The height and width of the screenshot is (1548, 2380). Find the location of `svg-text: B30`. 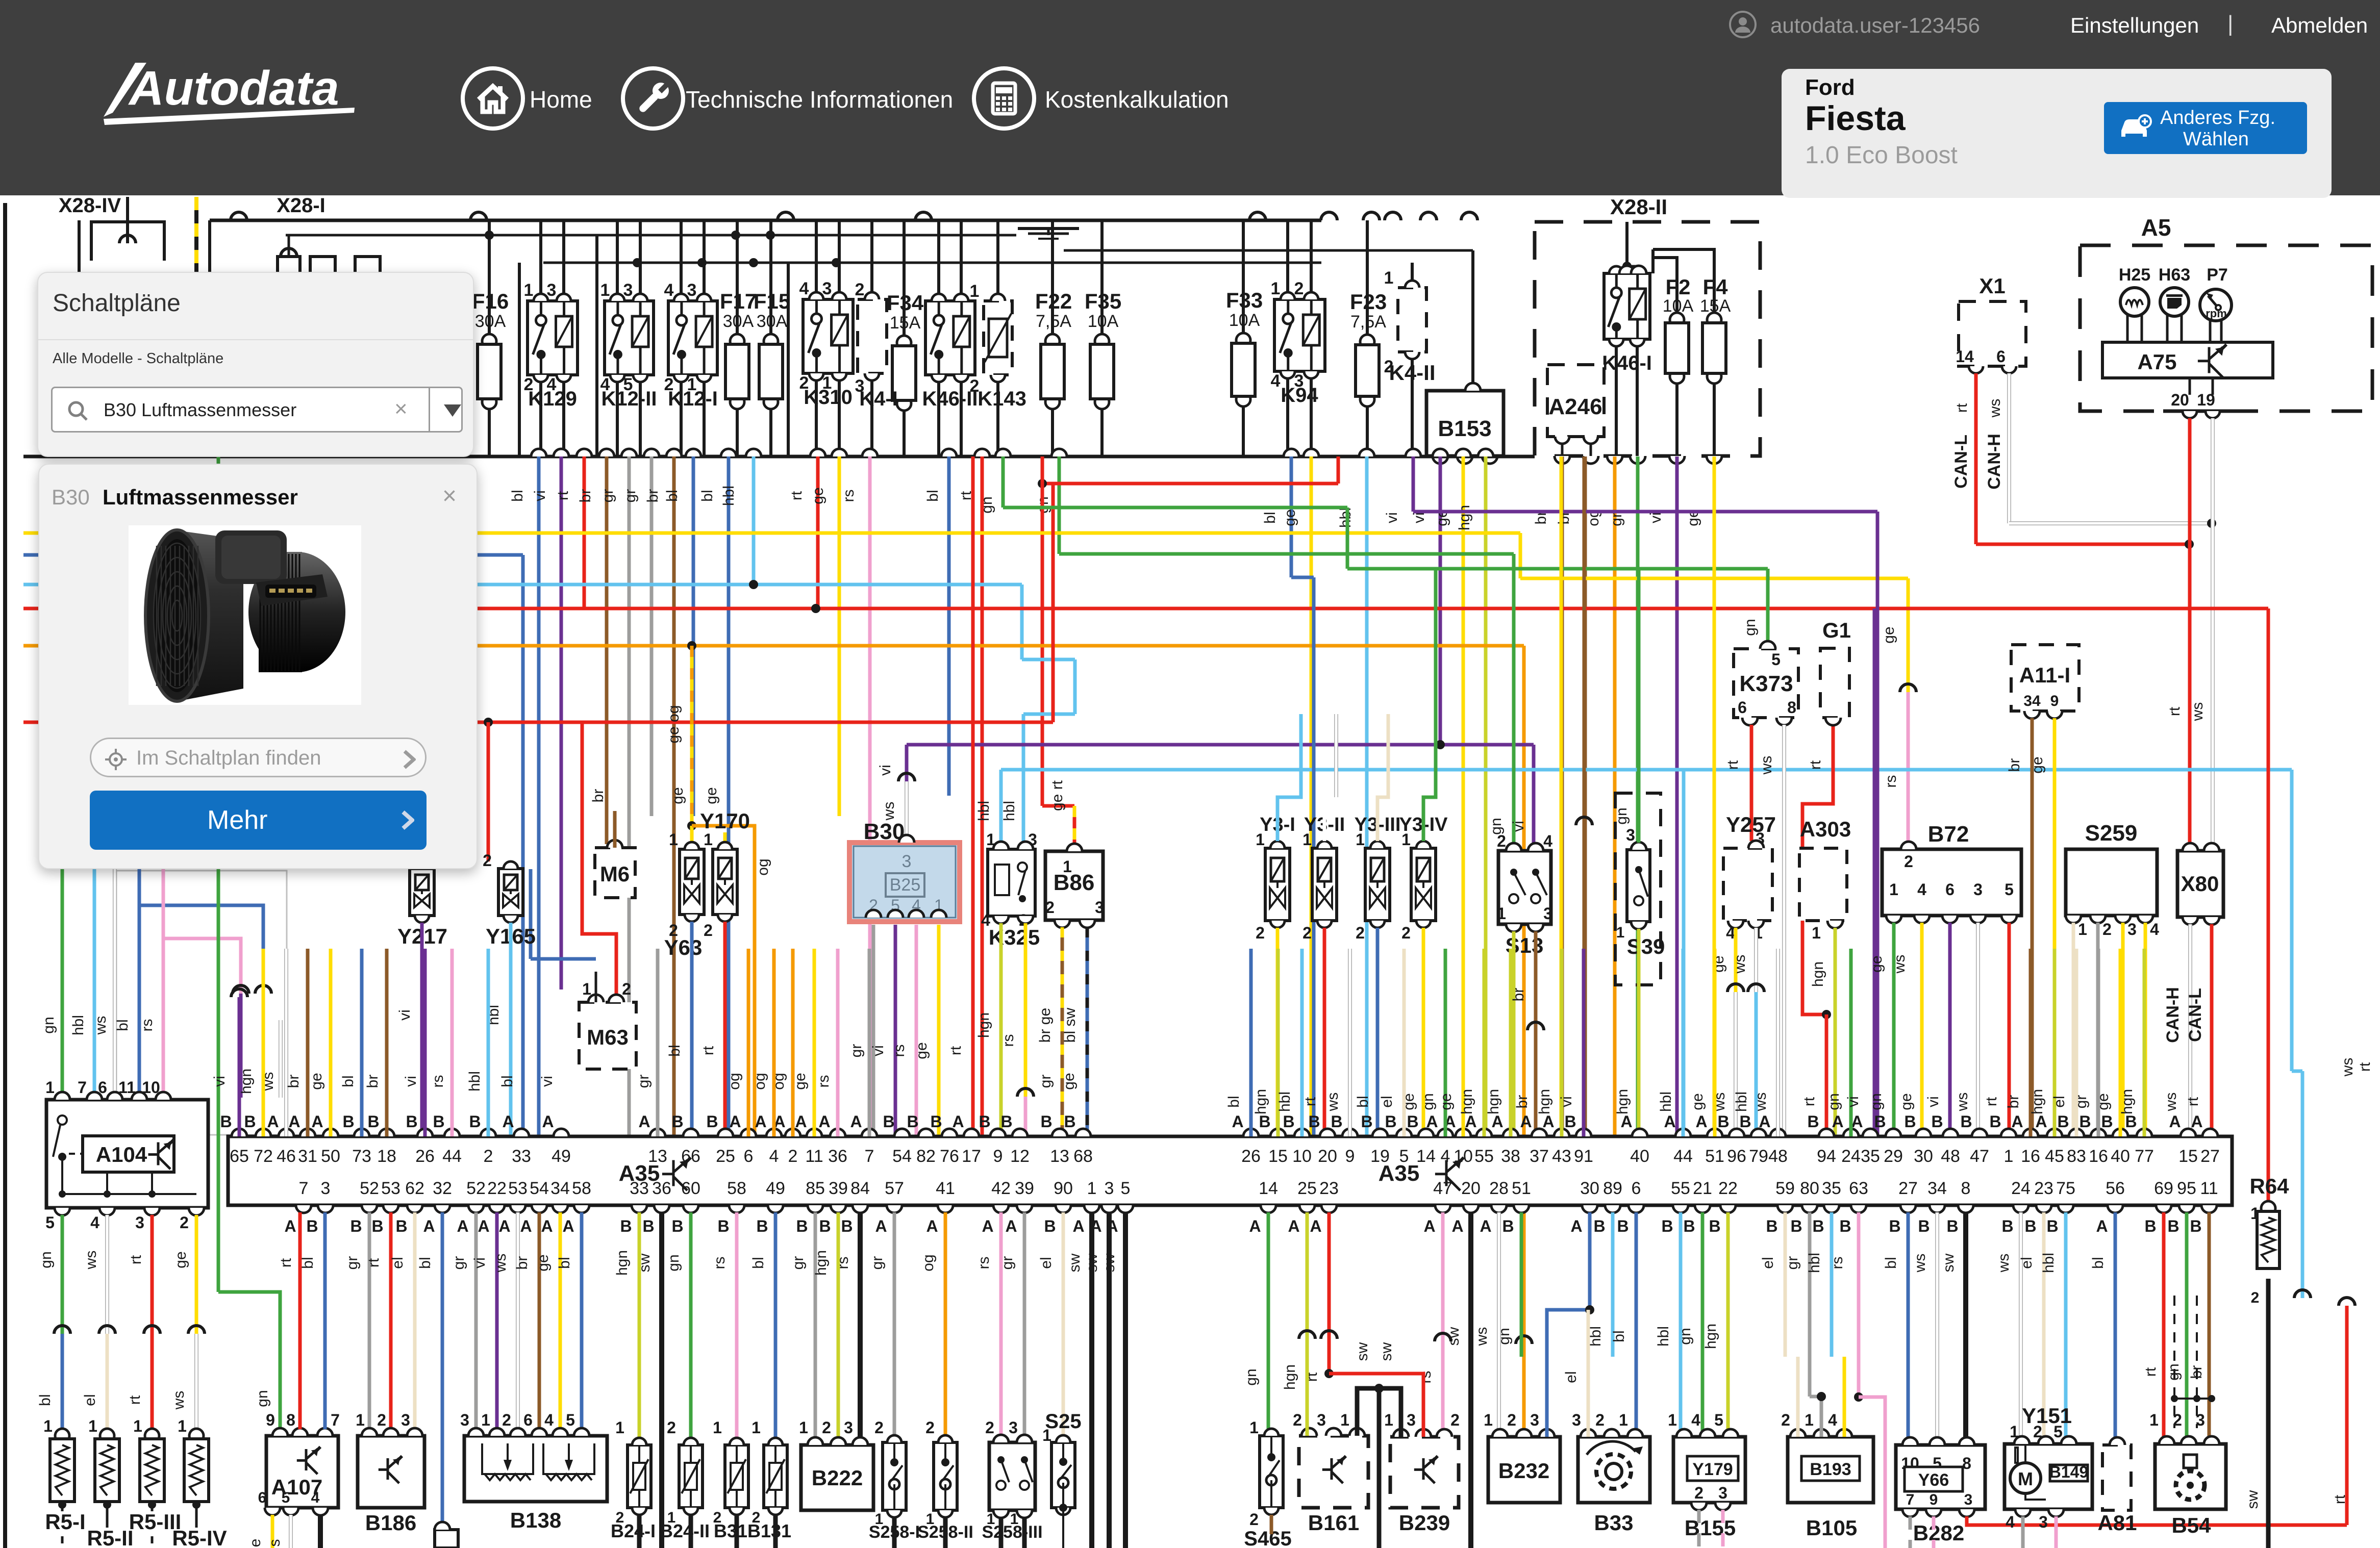

svg-text: B30 is located at coordinates (885, 832).